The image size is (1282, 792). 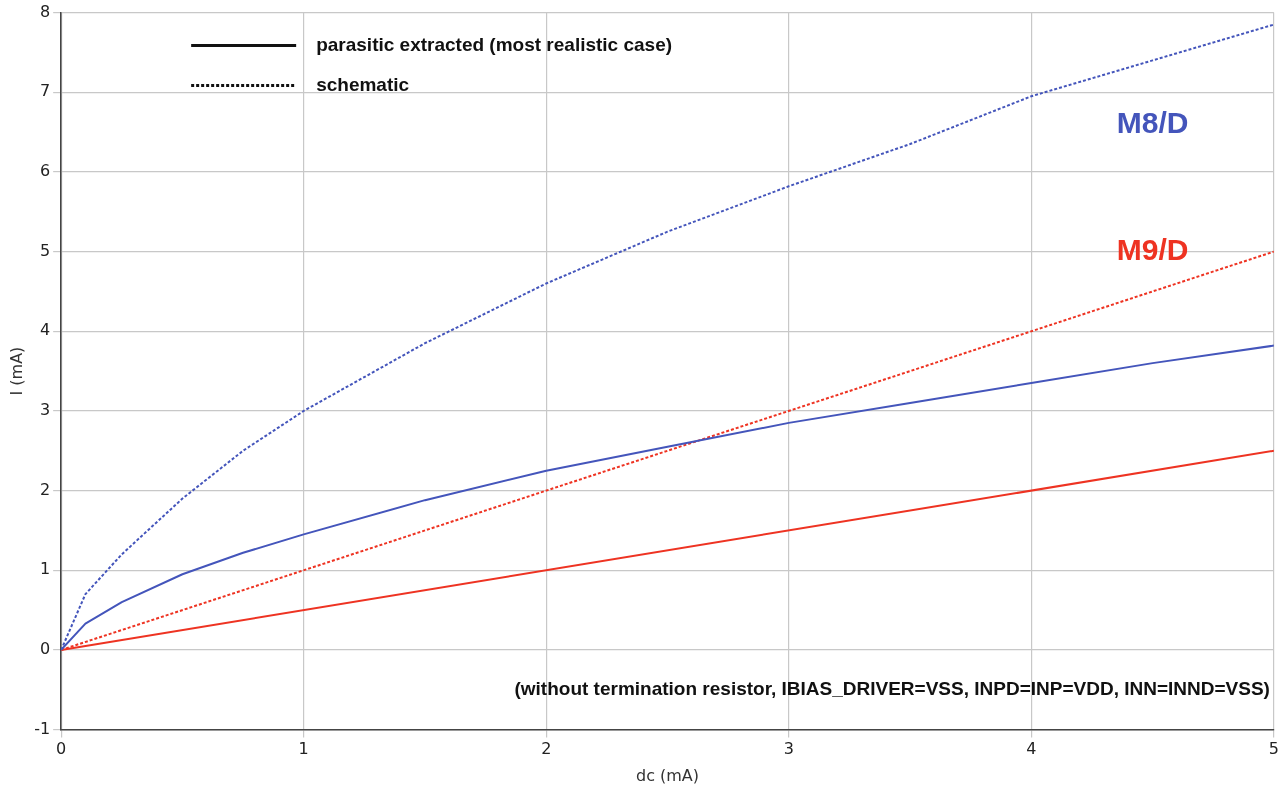 What do you see at coordinates (45, 11) in the screenshot?
I see `y-tick-label: 8` at bounding box center [45, 11].